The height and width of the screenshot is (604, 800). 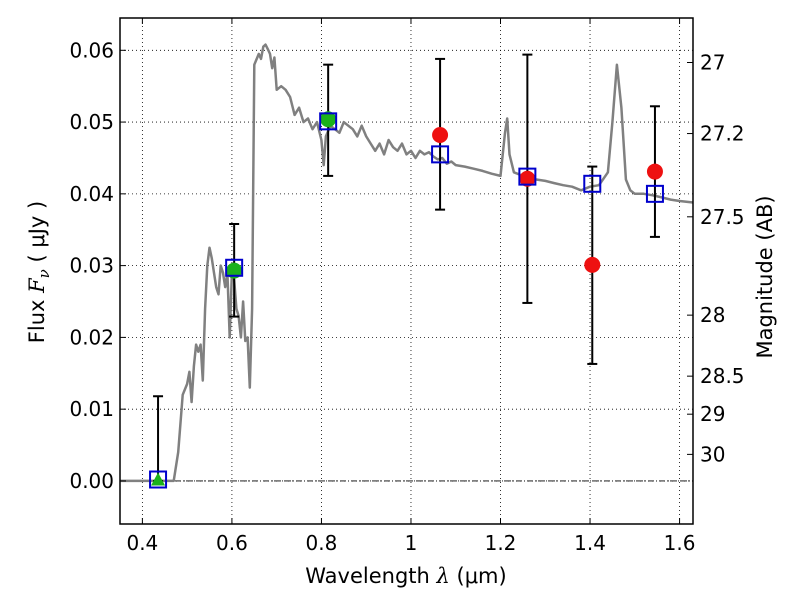 What do you see at coordinates (91, 50) in the screenshot?
I see `y-tick-label: 0.06` at bounding box center [91, 50].